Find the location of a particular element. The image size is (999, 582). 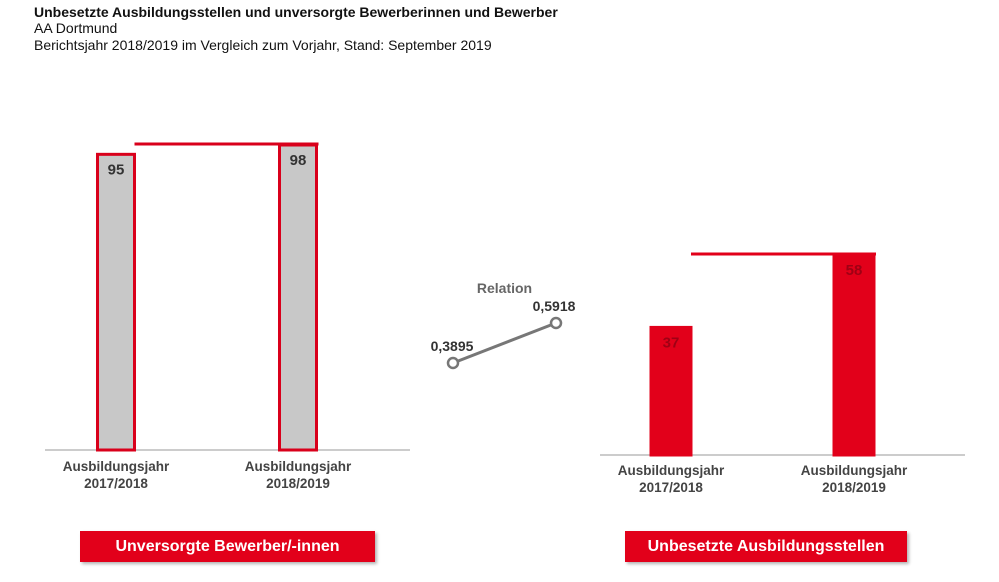

value-label: 0,5918 is located at coordinates (554, 306).